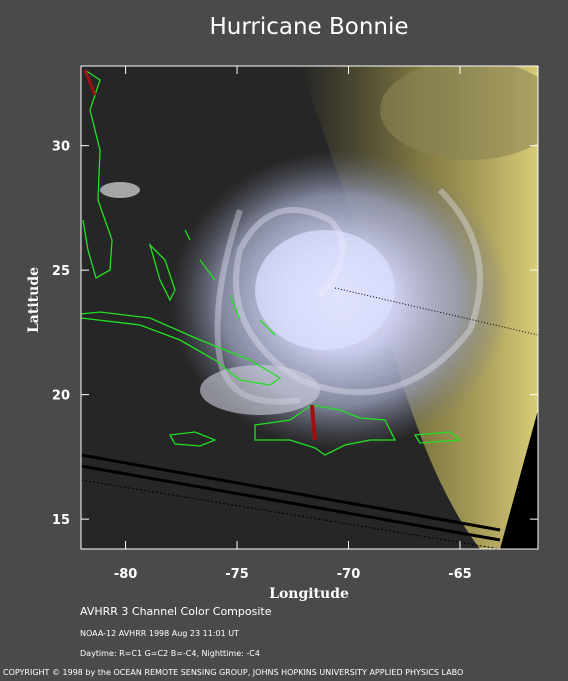 The width and height of the screenshot is (568, 681). Describe the element at coordinates (61, 147) in the screenshot. I see `y-tick-label: 30` at that location.